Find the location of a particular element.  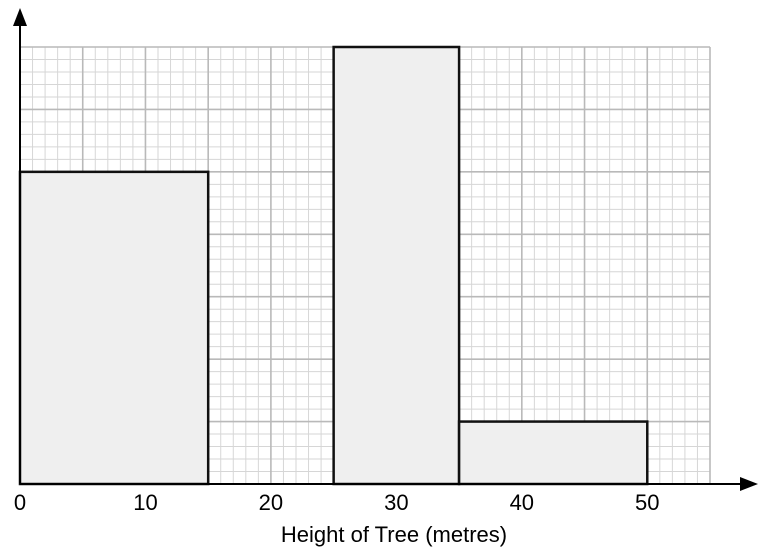

x-tick-label: 50 is located at coordinates (647, 502).